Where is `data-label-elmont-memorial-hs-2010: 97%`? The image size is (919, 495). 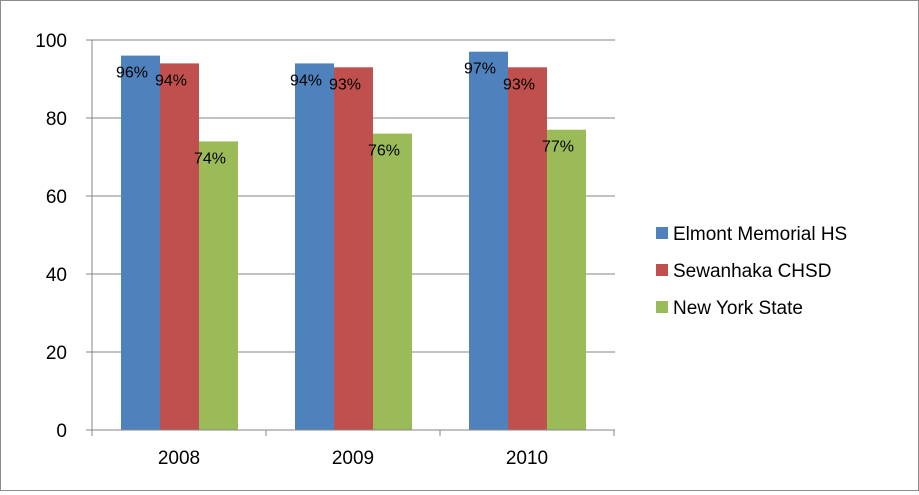 data-label-elmont-memorial-hs-2010: 97% is located at coordinates (480, 69).